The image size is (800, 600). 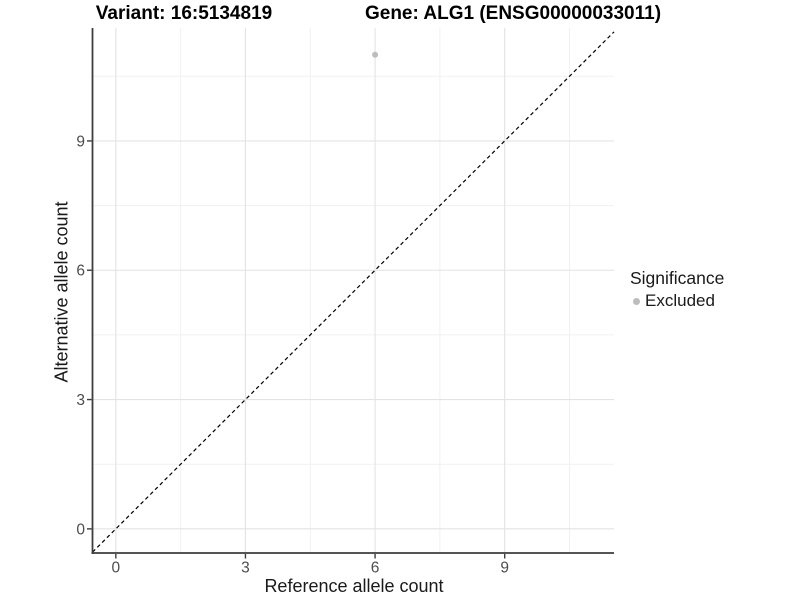 I want to click on y-tick-label: 6, so click(x=80, y=271).